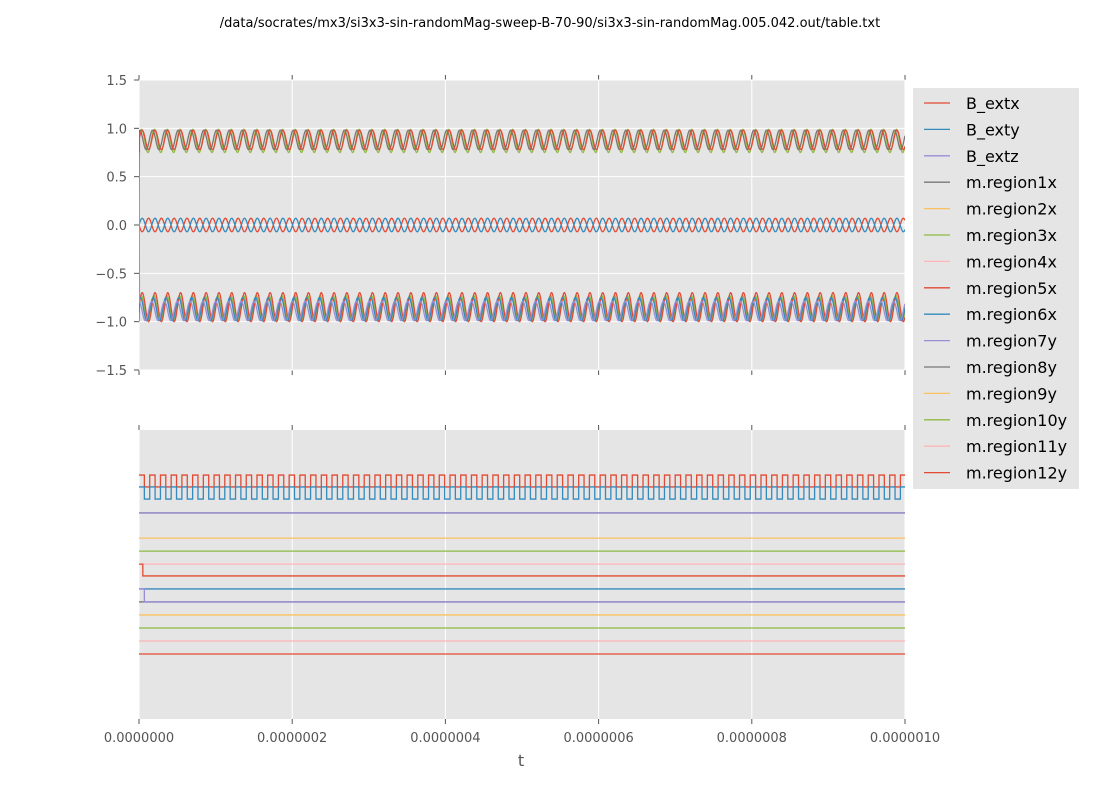 This screenshot has height=800, width=1100. I want to click on x-tick-label: 0.0000008, so click(752, 738).